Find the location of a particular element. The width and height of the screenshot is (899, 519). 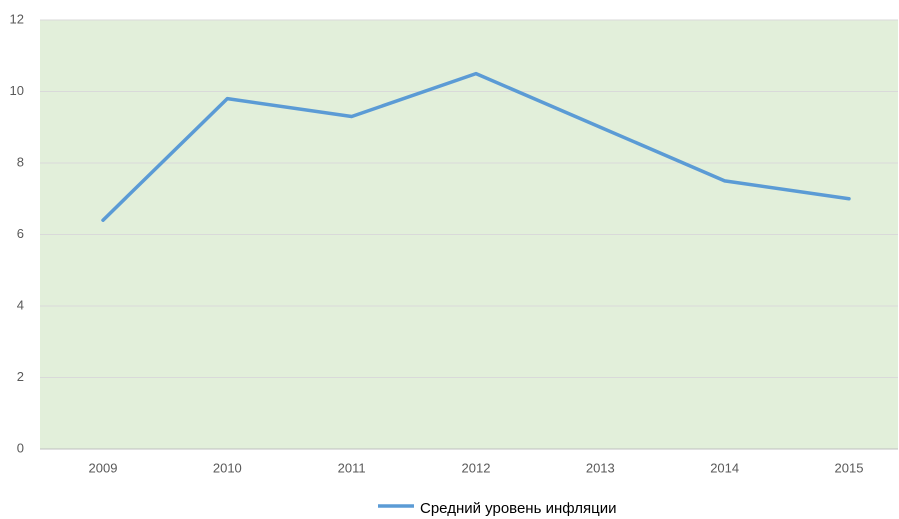

x-tick-label: 2011 is located at coordinates (352, 467).